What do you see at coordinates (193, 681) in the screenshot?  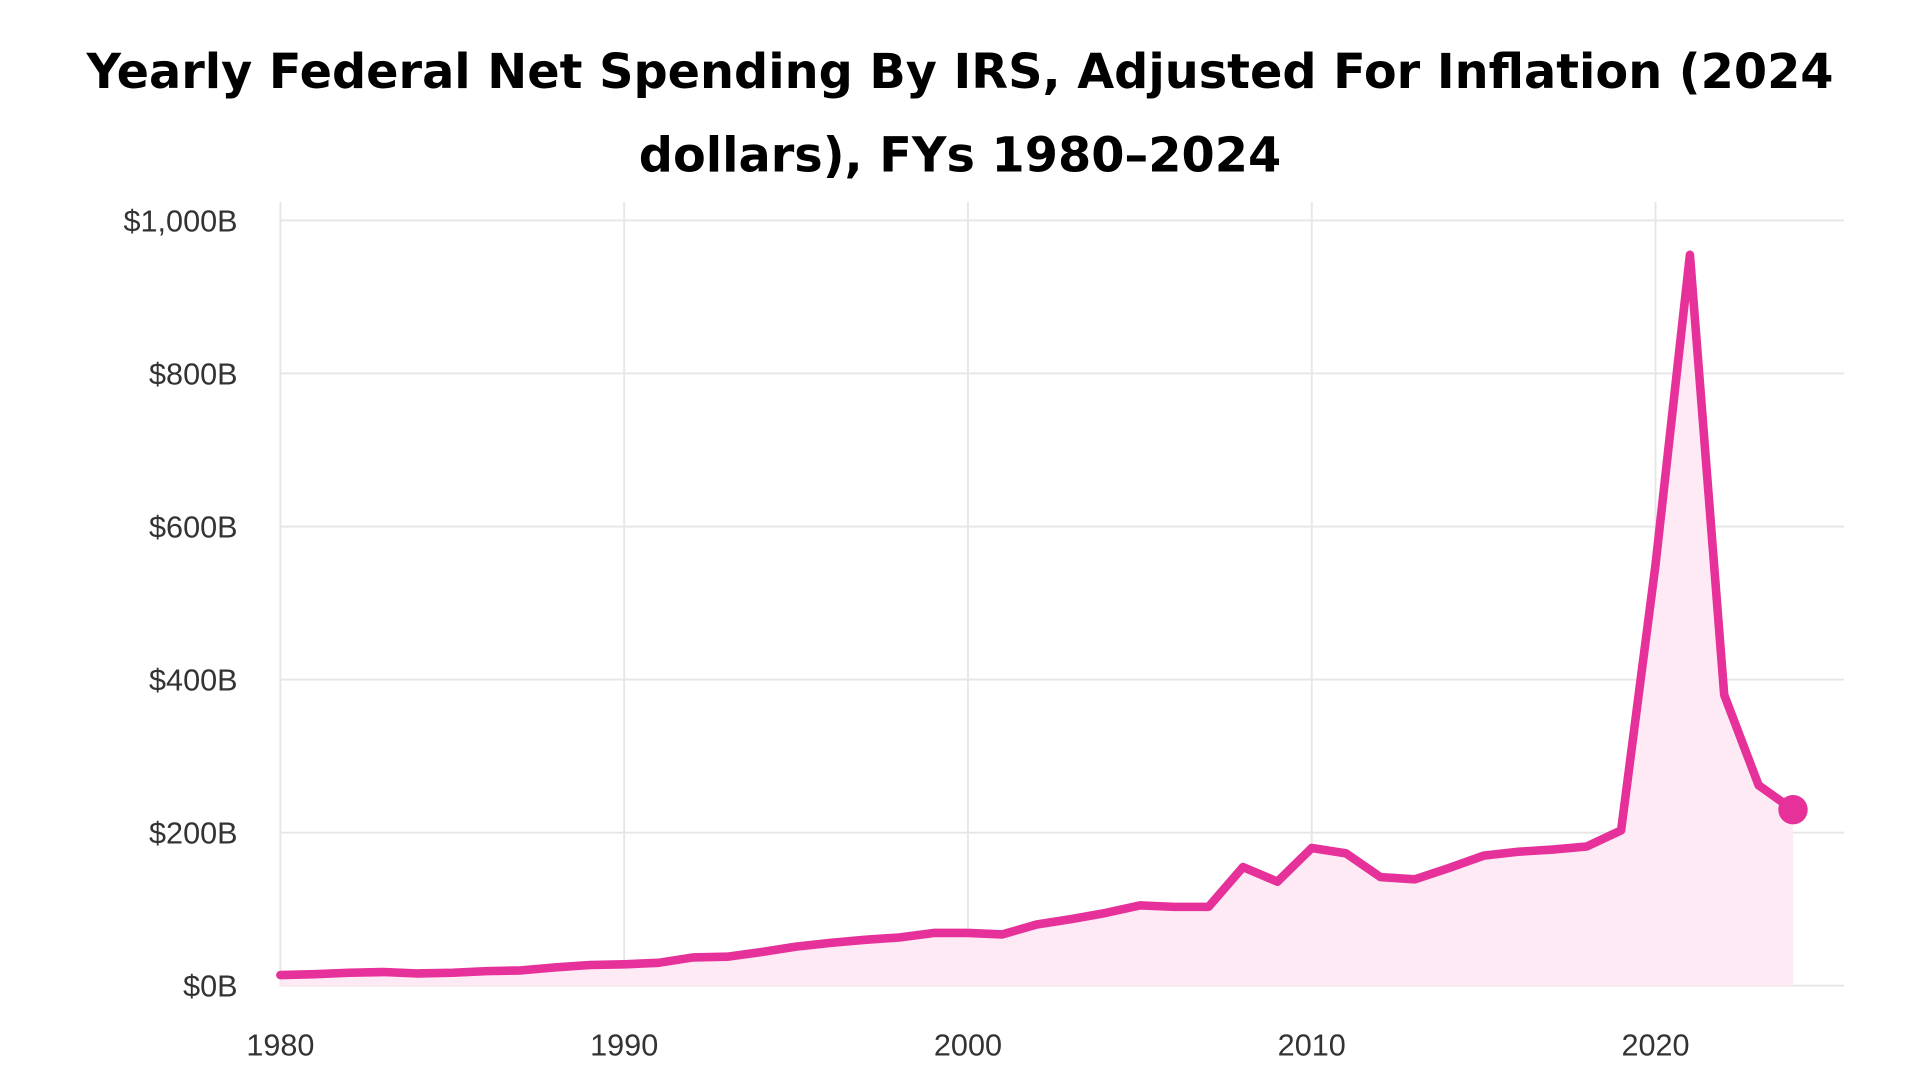 I see `y-tick-label: $400B` at bounding box center [193, 681].